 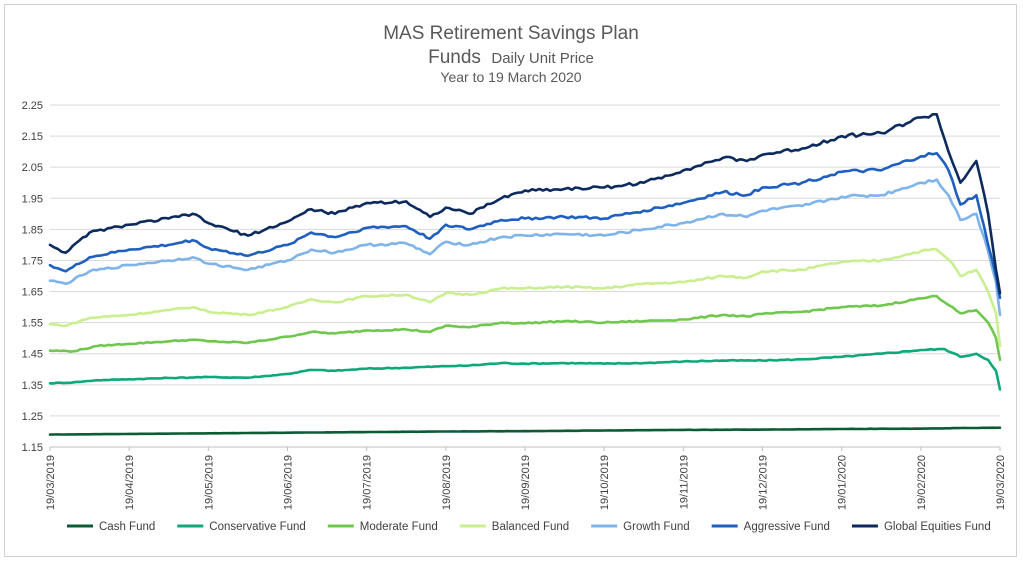 I want to click on x-tick-label: 19/01/2020, so click(x=843, y=482).